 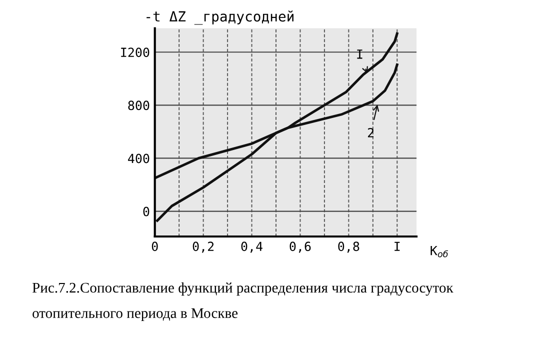 I want to click on y-tick-label: I200, so click(x=135, y=53).